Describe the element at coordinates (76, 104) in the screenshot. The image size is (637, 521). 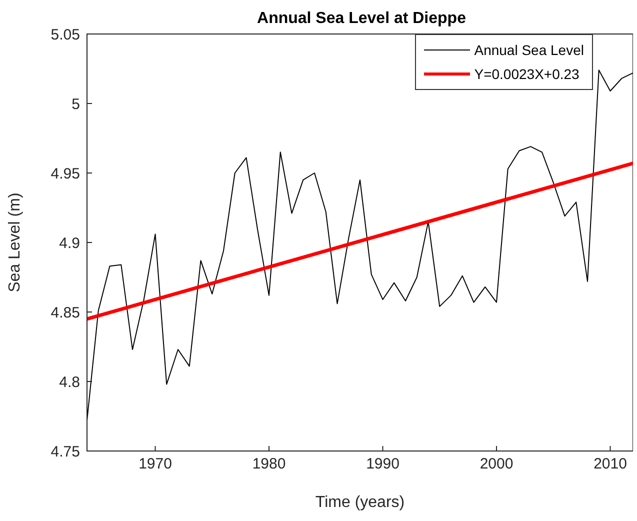
I see `y-tick-label: 5` at that location.